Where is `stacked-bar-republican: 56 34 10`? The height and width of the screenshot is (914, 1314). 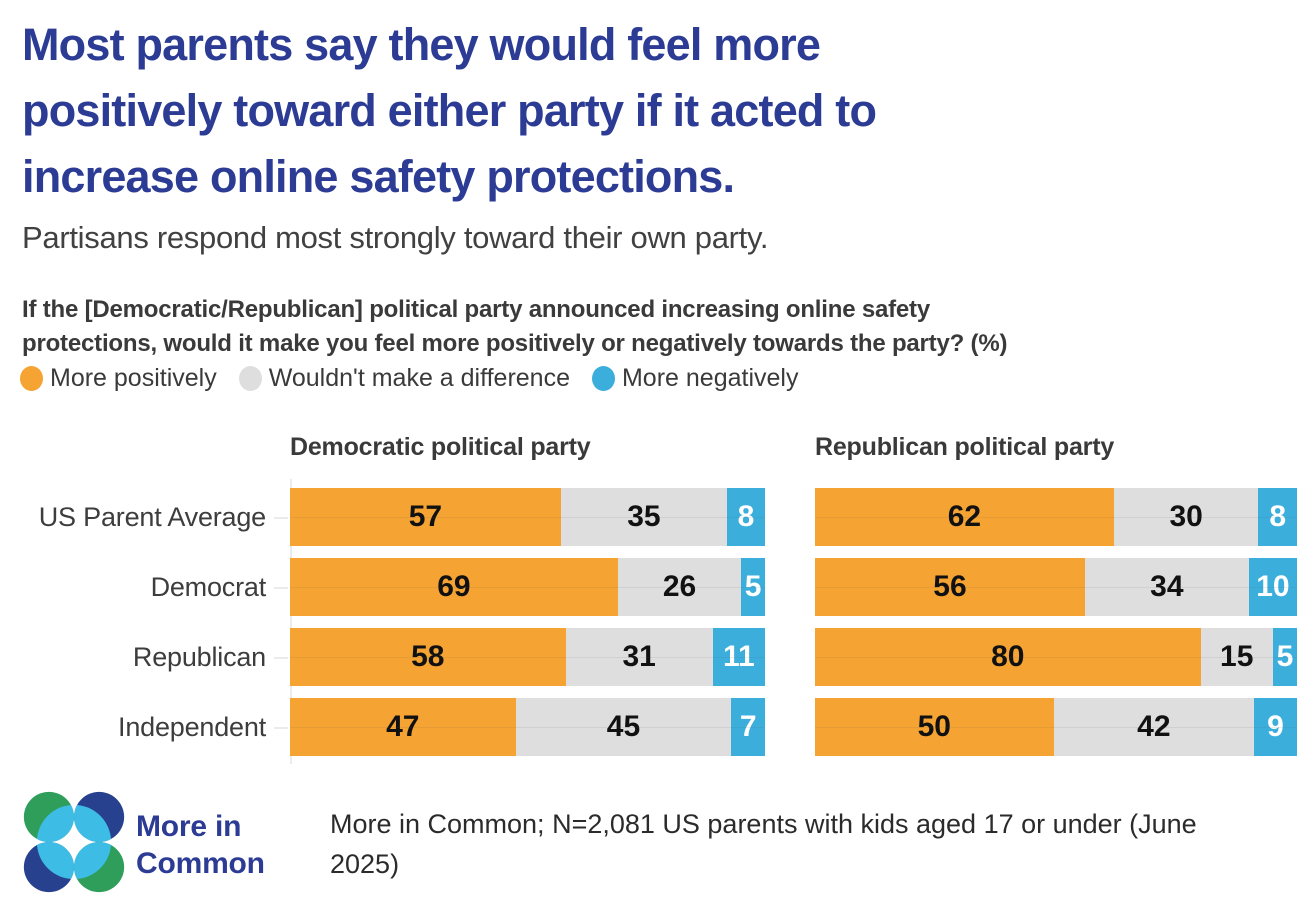 stacked-bar-republican: 56 34 10 is located at coordinates (1056, 587).